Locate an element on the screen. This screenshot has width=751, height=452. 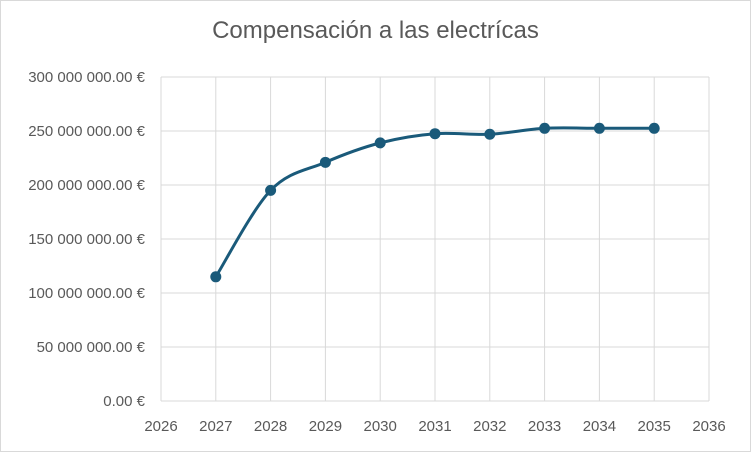
x-tick-label: 2036 is located at coordinates (708, 426).